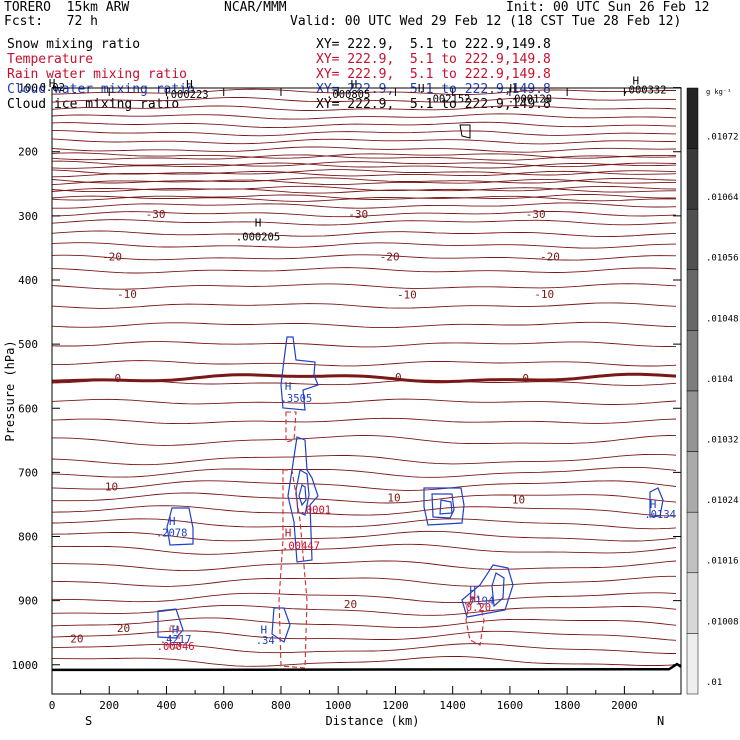 The height and width of the screenshot is (740, 740). Describe the element at coordinates (433, 44) in the screenshot. I see `legend-snow-xy: XY= 222.9, 5.1 to 222.9,149.8` at that location.